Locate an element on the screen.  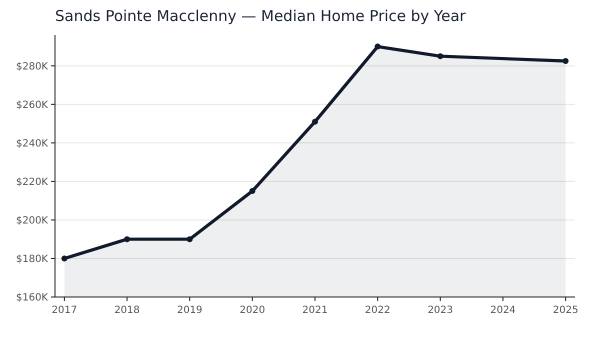
x-tick-label: 2022 is located at coordinates (377, 310).